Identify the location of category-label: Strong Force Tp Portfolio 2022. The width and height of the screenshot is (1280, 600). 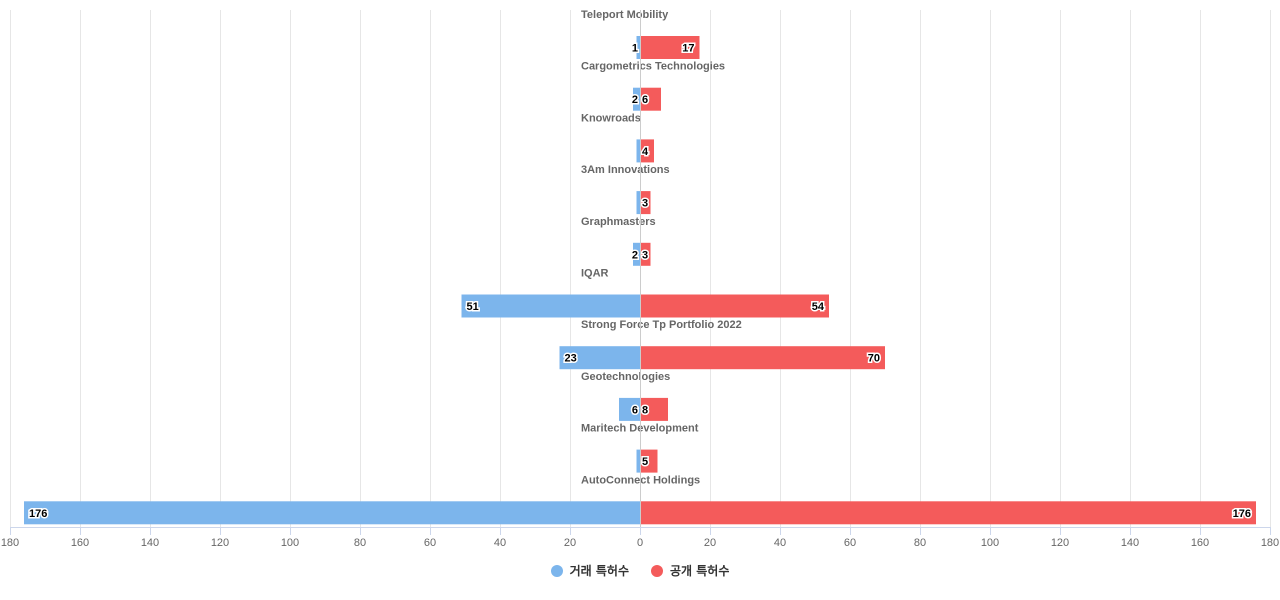
(661, 325).